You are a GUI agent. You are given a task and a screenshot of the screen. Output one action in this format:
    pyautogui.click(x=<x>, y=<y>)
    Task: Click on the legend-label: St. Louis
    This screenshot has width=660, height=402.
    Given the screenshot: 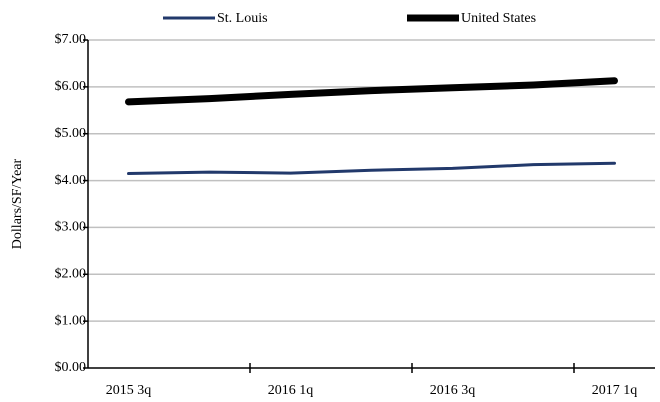 What is the action you would take?
    pyautogui.click(x=242, y=18)
    